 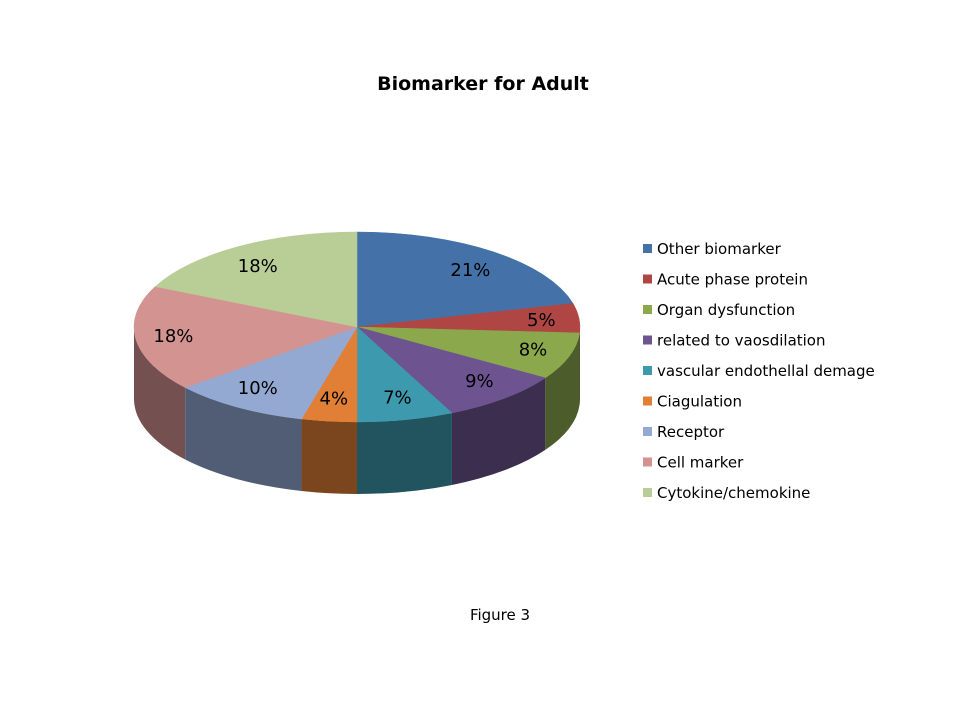 What do you see at coordinates (562, 391) in the screenshot?
I see `pie-wall-organ-dysfunction` at bounding box center [562, 391].